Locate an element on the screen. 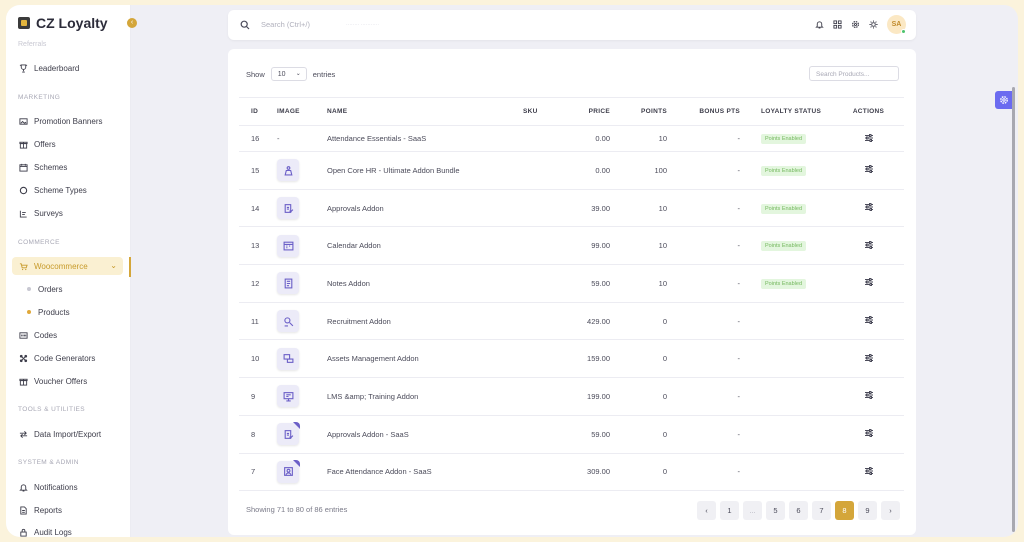 The height and width of the screenshot is (542, 1024). sidebar-item-label: Offers is located at coordinates (45, 144).